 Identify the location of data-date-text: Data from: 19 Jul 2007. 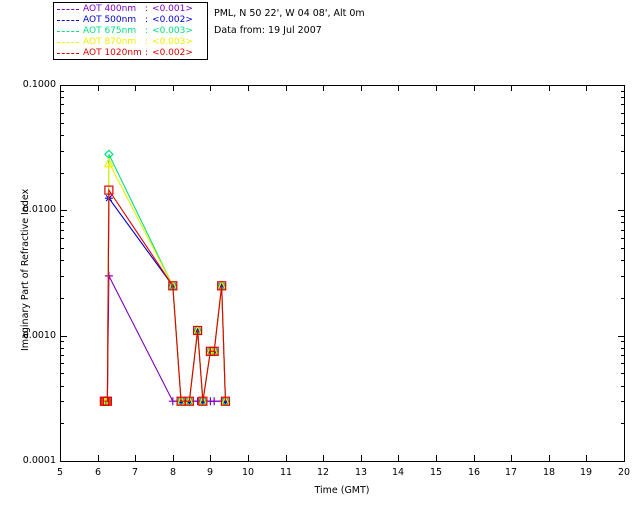
(268, 30).